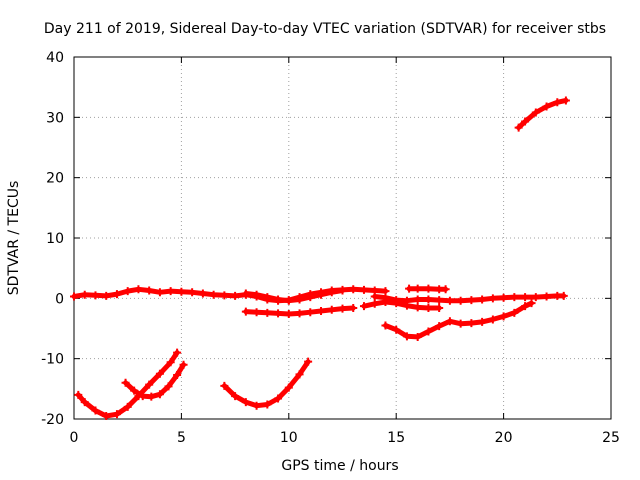 The height and width of the screenshot is (480, 640). I want to click on series-arc-e, so click(299, 311).